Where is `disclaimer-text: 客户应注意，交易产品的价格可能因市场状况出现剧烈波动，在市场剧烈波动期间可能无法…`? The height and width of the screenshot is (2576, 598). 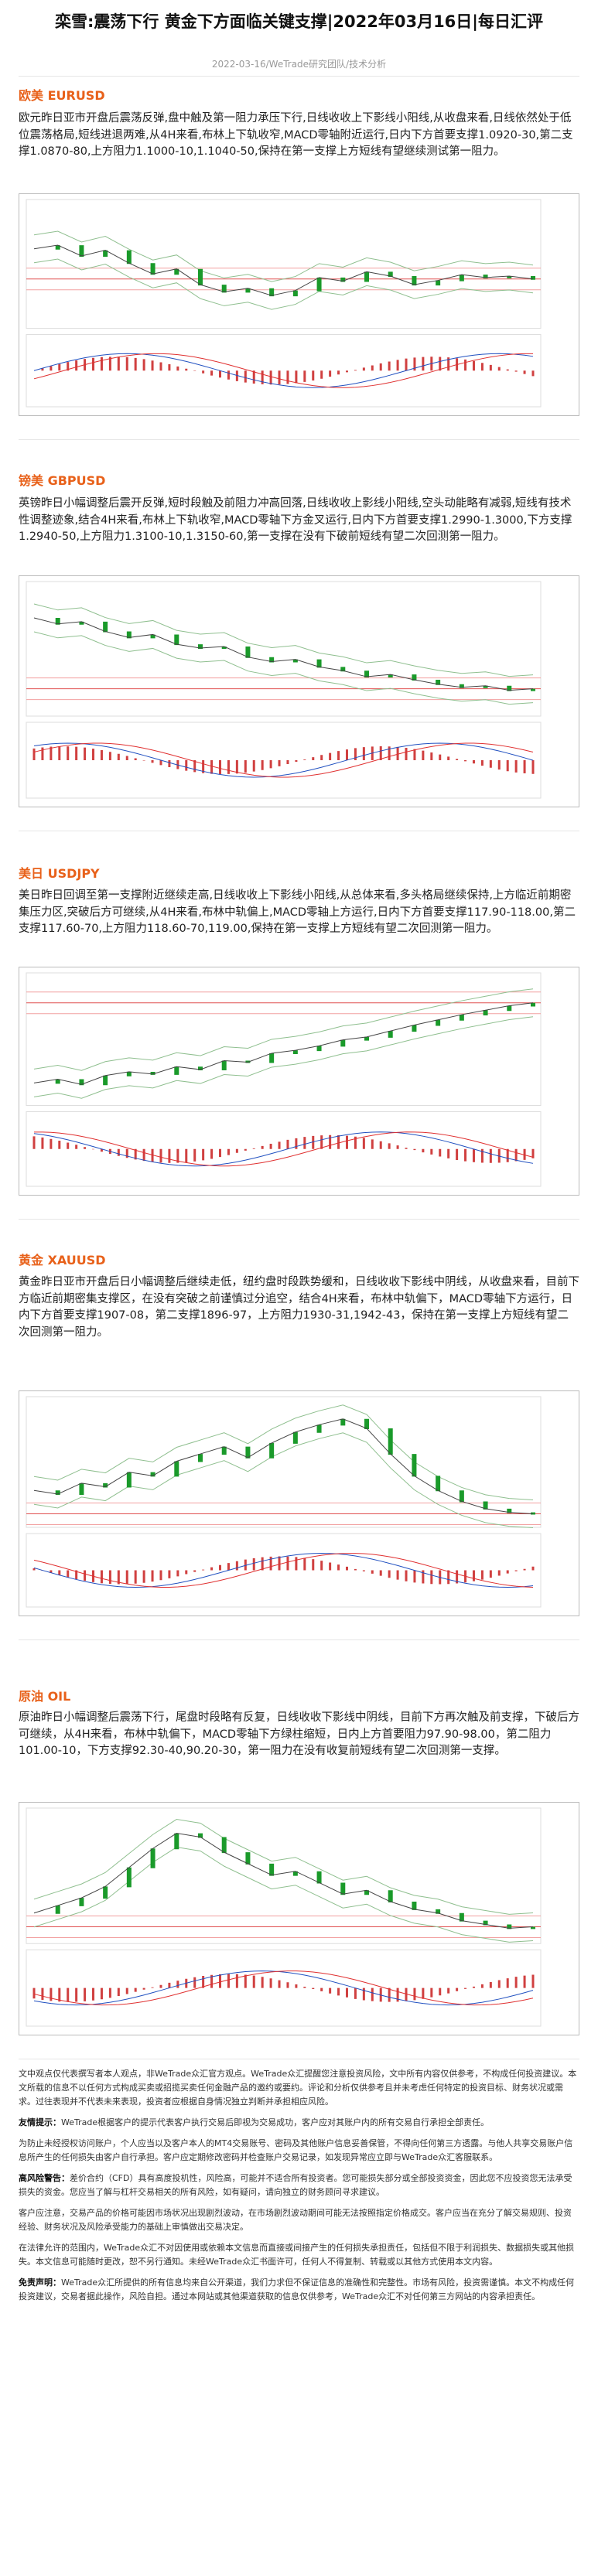 disclaimer-text: 客户应注意，交易产品的价格可能因市场状况出现剧烈波动，在市场剧烈波动期间可能无法… is located at coordinates (295, 2220).